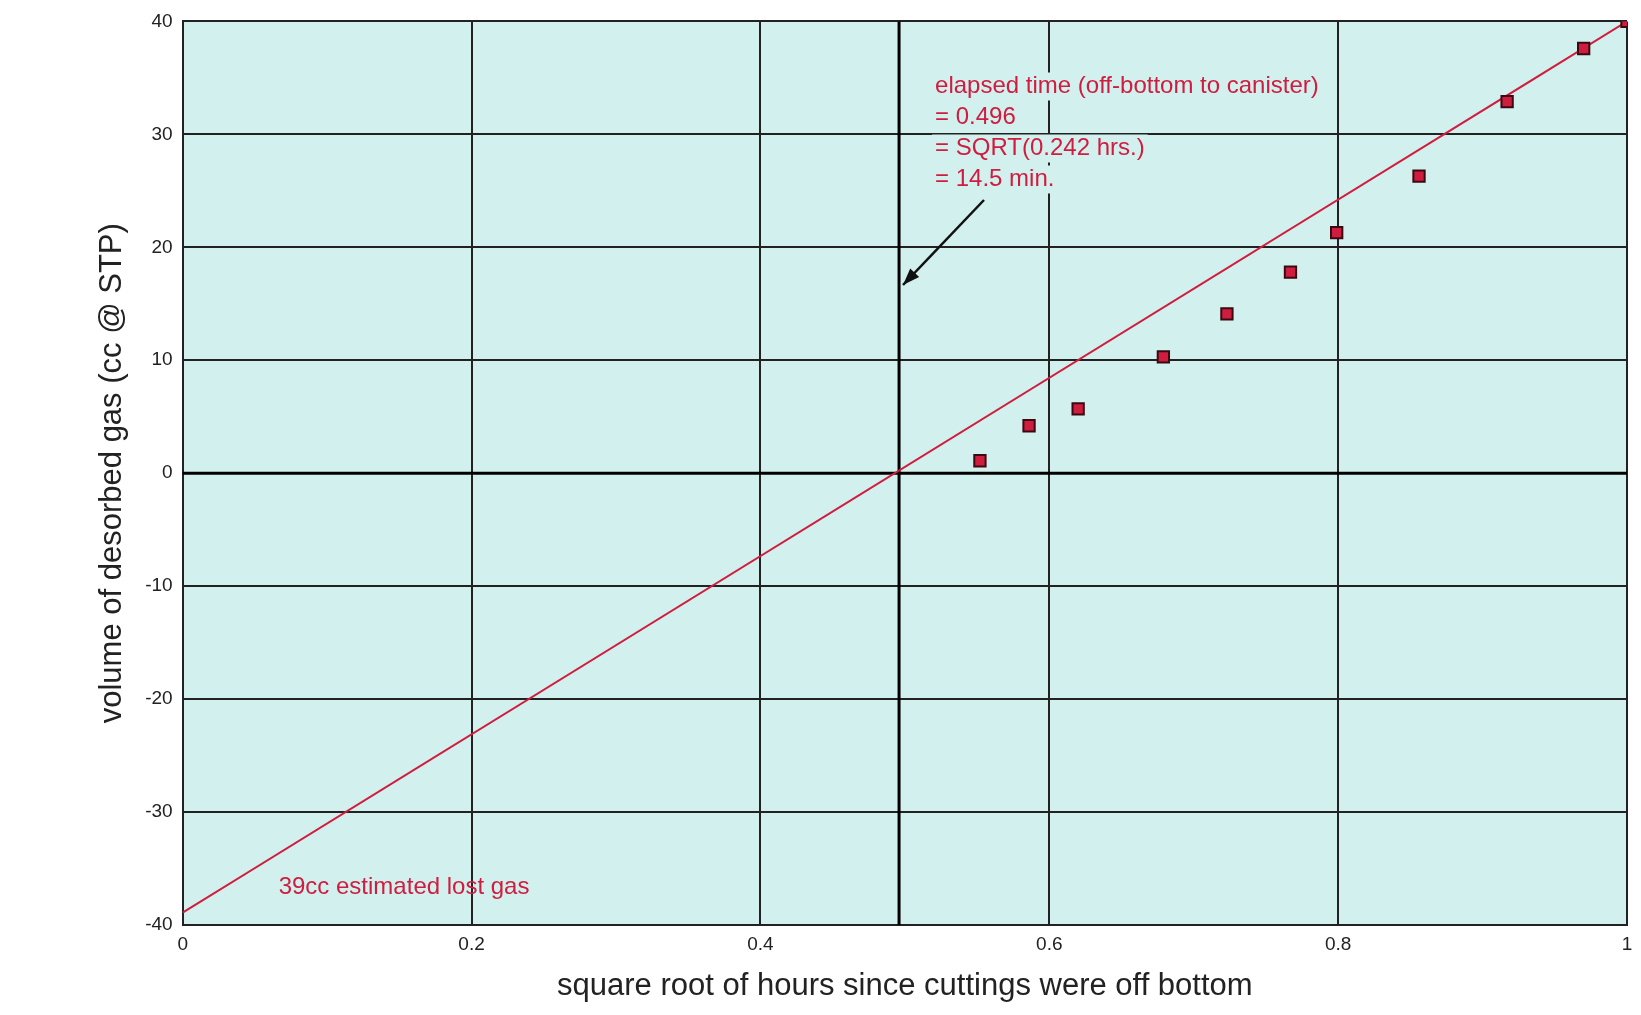 Image resolution: width=1641 pixels, height=1015 pixels. Describe the element at coordinates (162, 133) in the screenshot. I see `y-tick-label: 30` at that location.